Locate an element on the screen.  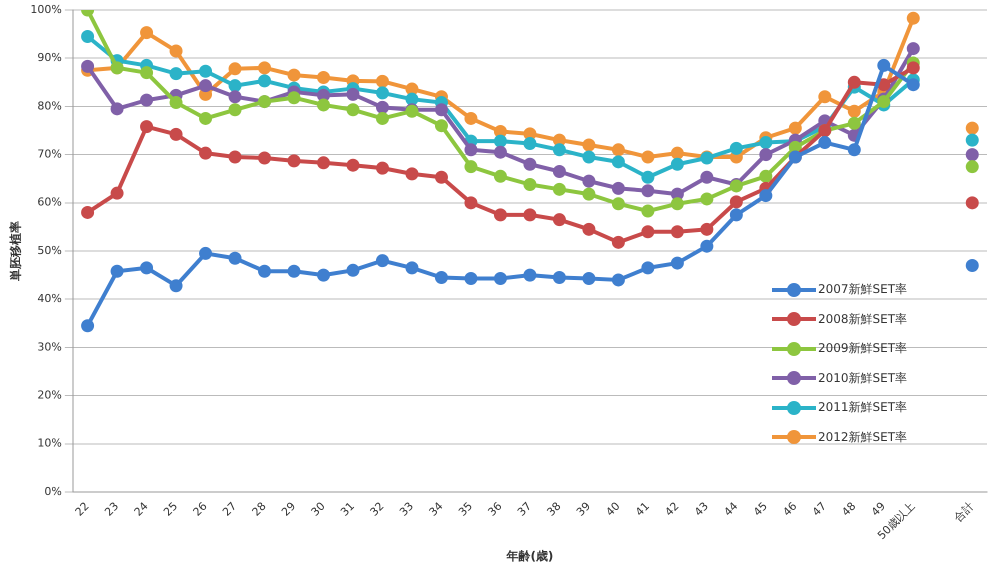
y-tick-label: 100% is located at coordinates (46, 9).